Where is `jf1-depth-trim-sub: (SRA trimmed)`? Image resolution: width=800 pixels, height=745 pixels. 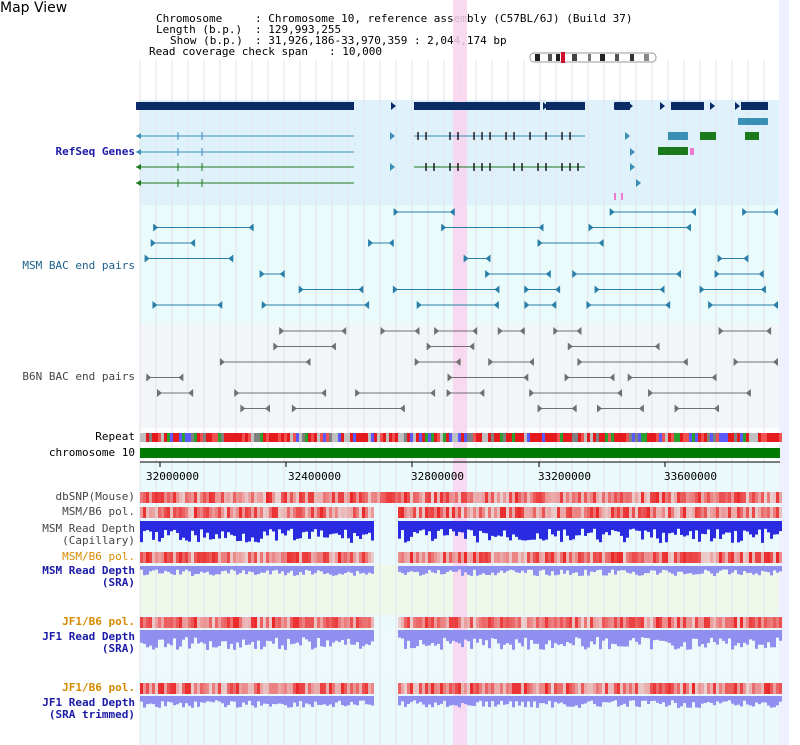 jf1-depth-trim-sub: (SRA trimmed) is located at coordinates (91, 714).